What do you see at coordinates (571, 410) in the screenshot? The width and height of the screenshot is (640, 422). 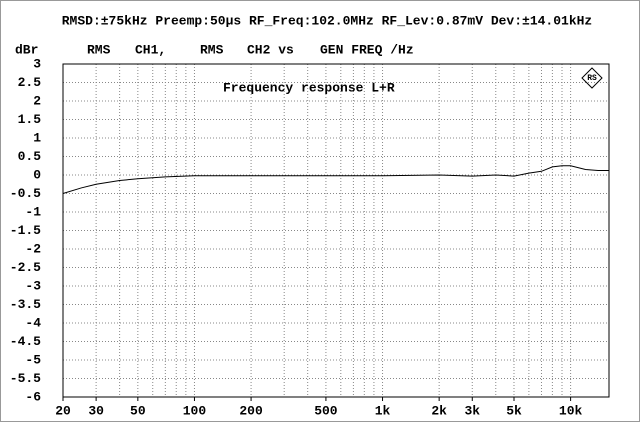 I see `x-tick-label: 10k` at bounding box center [571, 410].